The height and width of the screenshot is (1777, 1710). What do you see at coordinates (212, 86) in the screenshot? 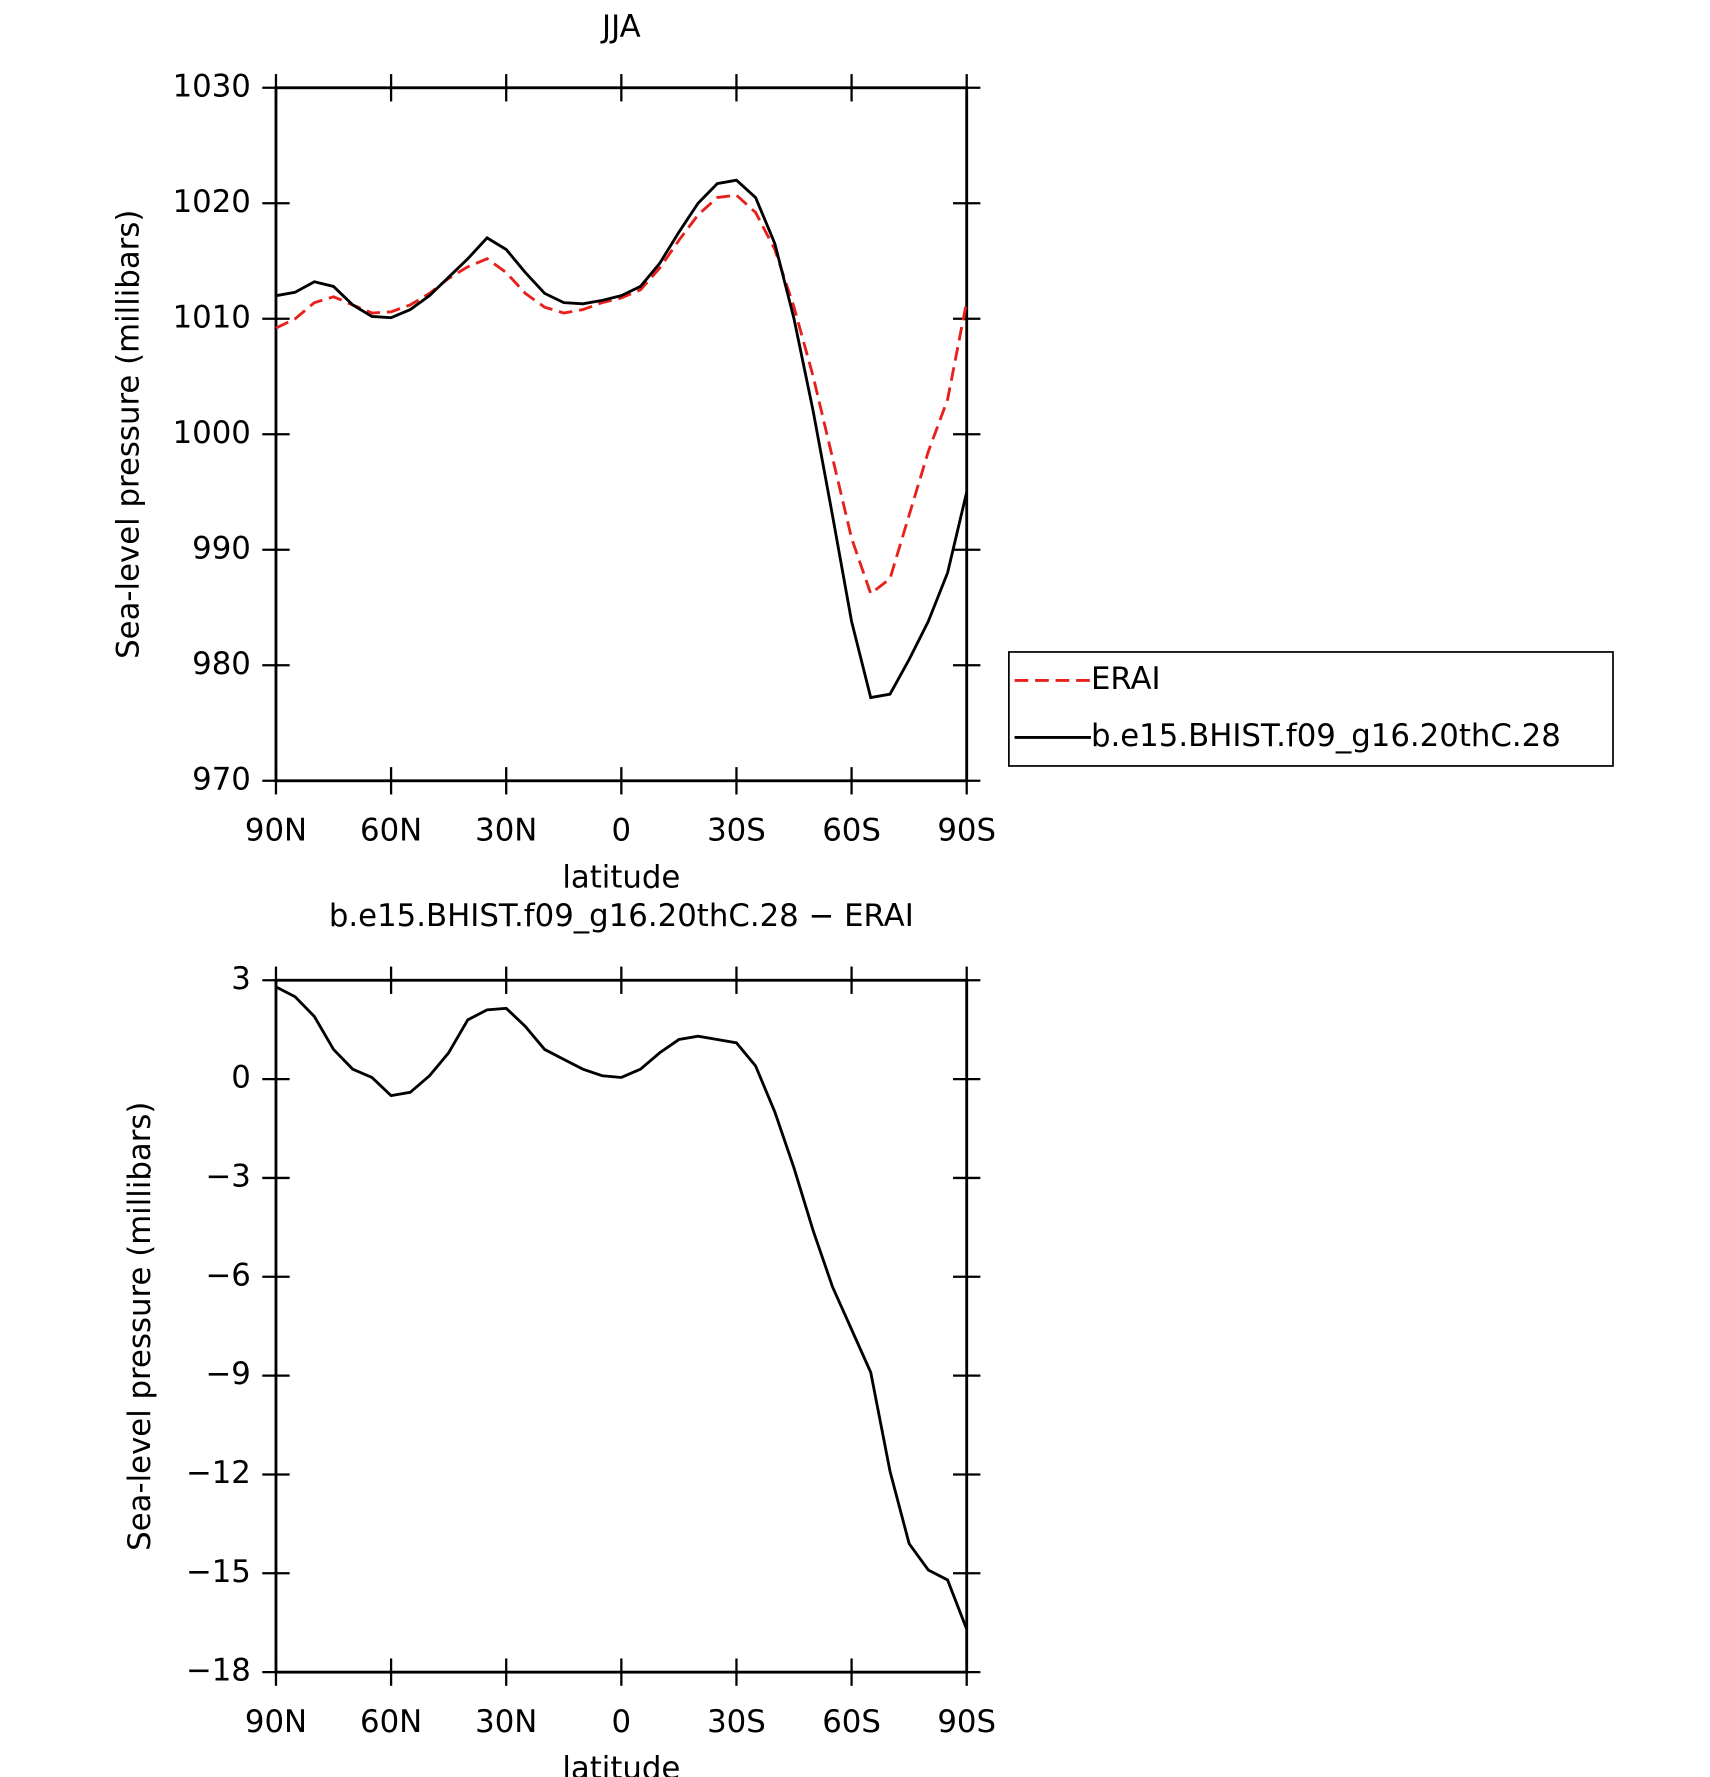
I see `y-tick-label: 1030` at bounding box center [212, 86].